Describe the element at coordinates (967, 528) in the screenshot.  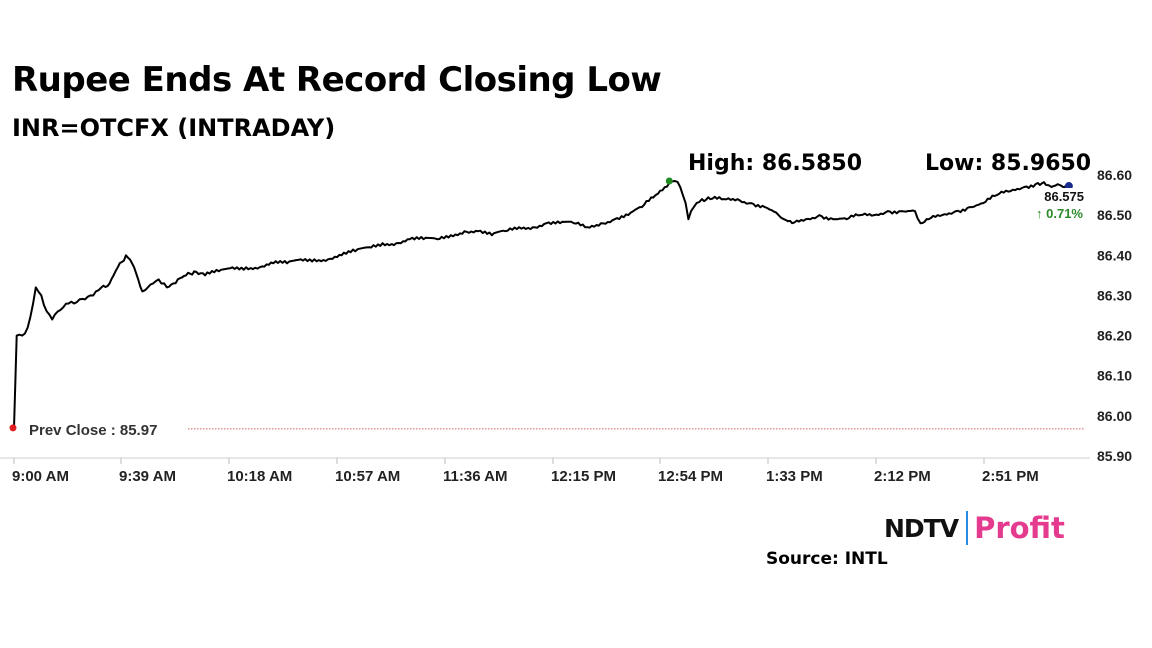
I see `logo-divider` at that location.